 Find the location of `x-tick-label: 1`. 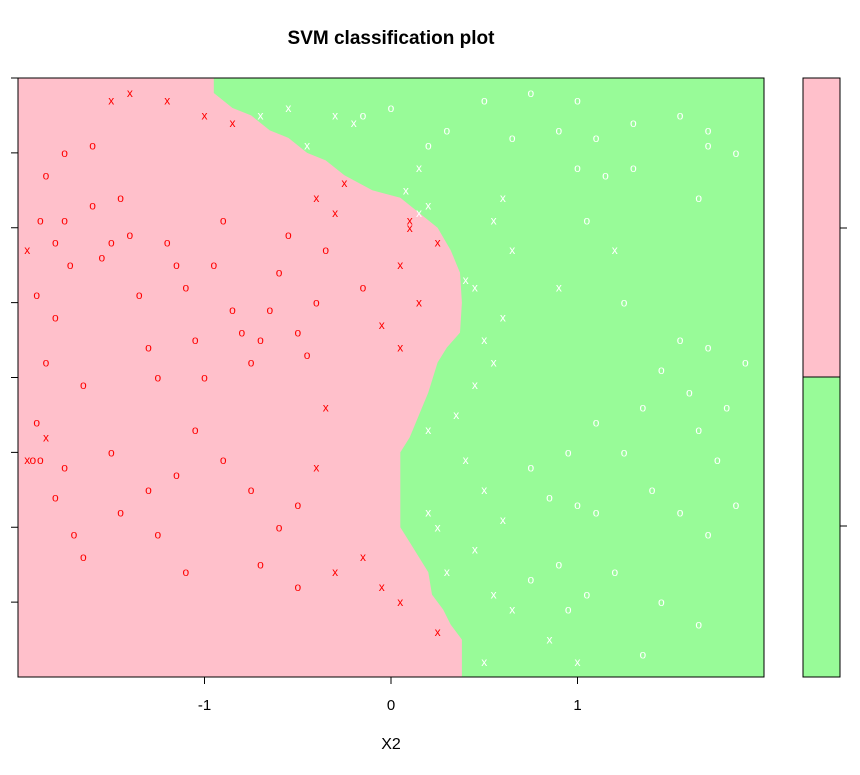

x-tick-label: 1 is located at coordinates (577, 705).